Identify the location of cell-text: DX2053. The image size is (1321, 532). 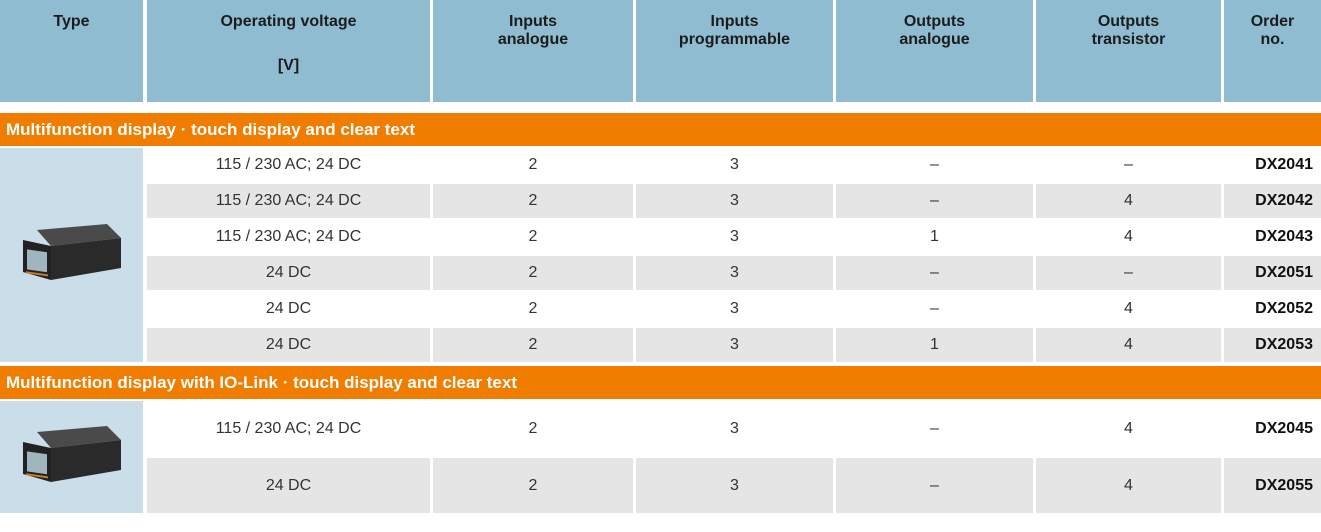
(1284, 344).